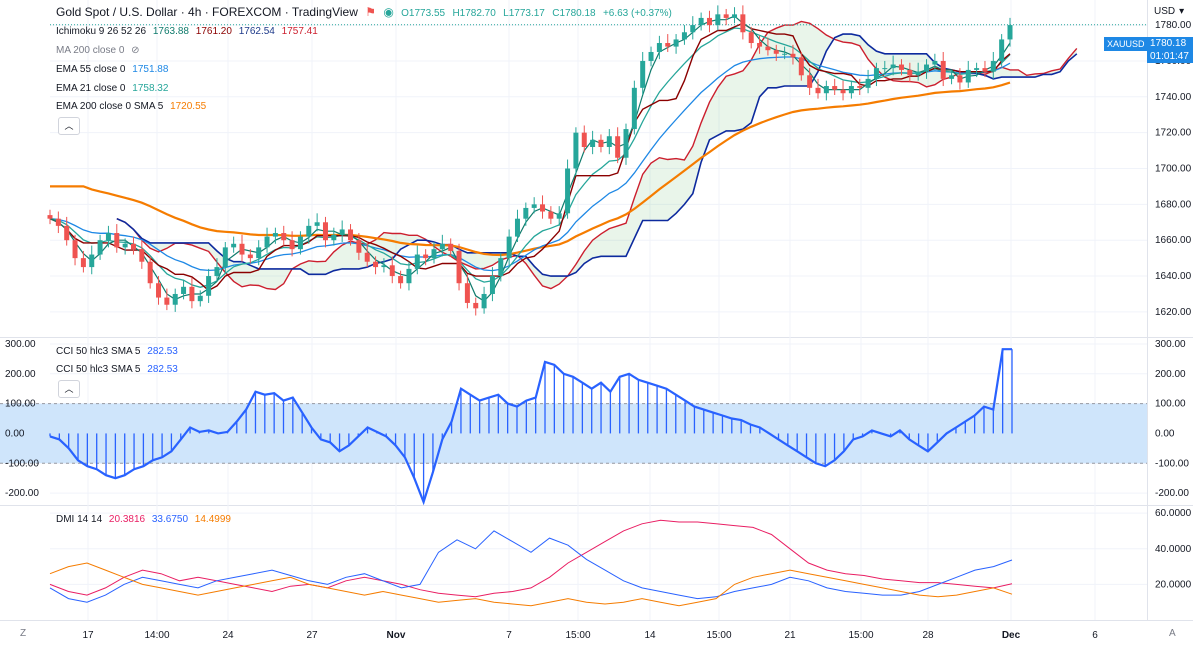 The width and height of the screenshot is (1193, 650). What do you see at coordinates (574, 13) in the screenshot?
I see `ohlc-close: C1780.18` at bounding box center [574, 13].